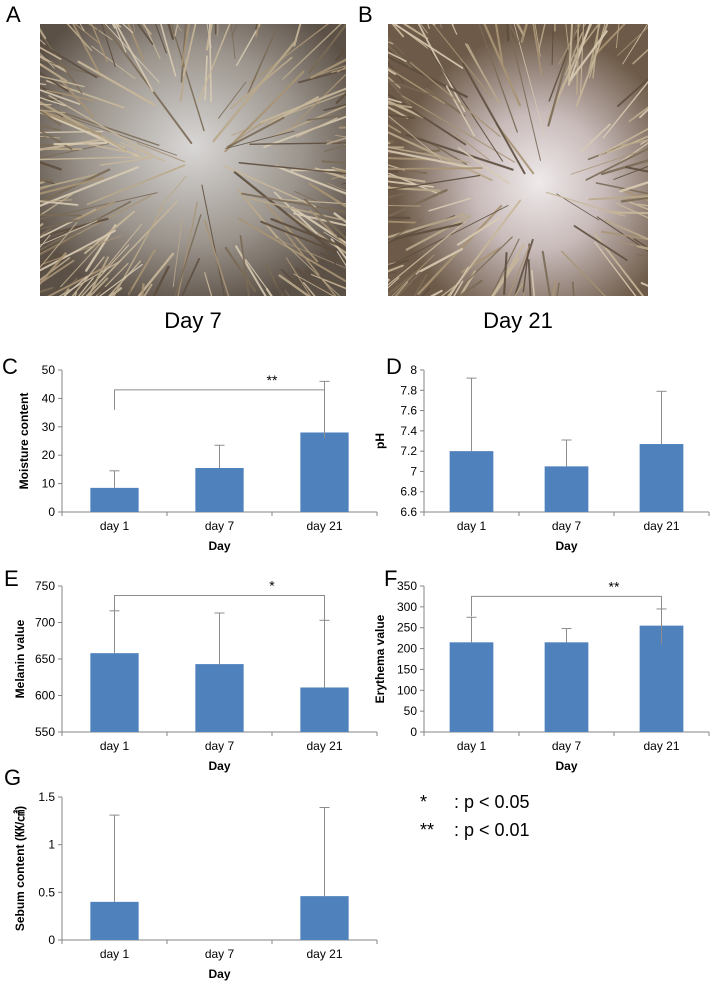 Image resolution: width=713 pixels, height=990 pixels. What do you see at coordinates (49, 484) in the screenshot?
I see `y-tick-label: 10` at bounding box center [49, 484].